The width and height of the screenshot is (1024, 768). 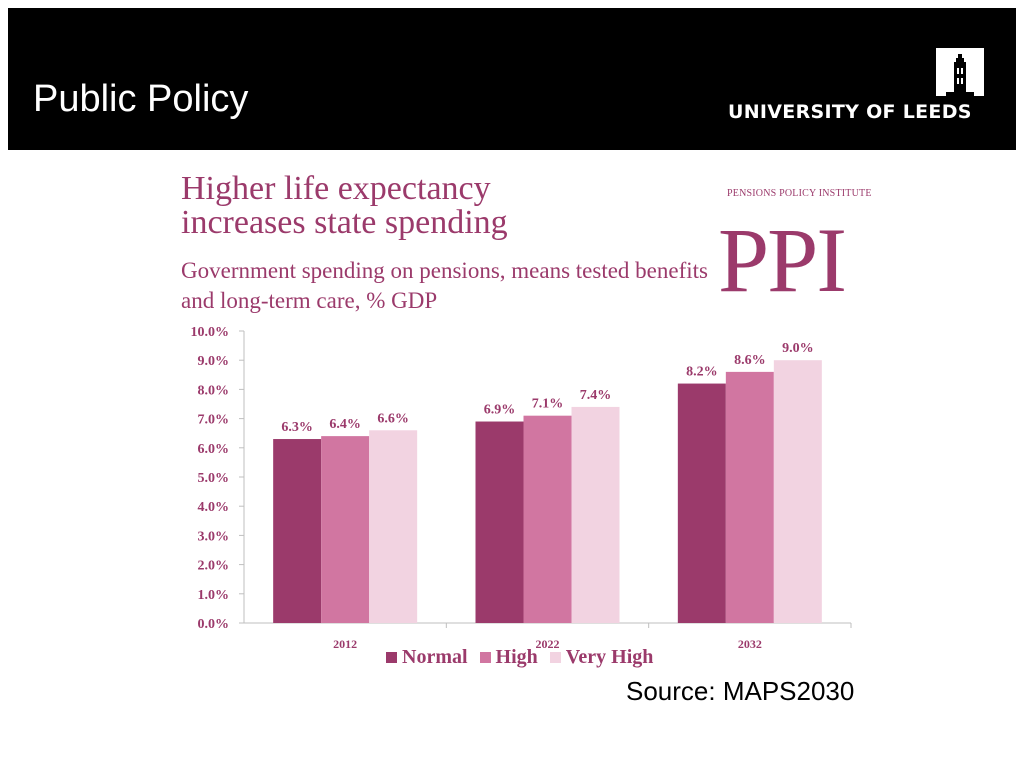 I want to click on data-label: 6.9%, so click(x=500, y=410).